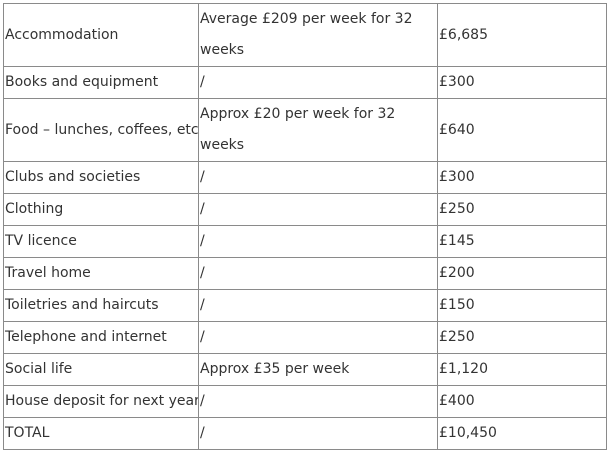 The image size is (613, 450). What do you see at coordinates (318, 369) in the screenshot?
I see `detail-cell: Approx £35 per week` at bounding box center [318, 369].